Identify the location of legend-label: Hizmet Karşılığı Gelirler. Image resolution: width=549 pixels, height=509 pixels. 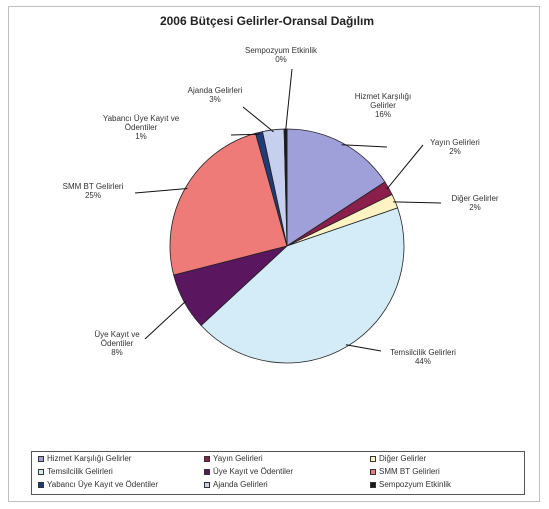
(89, 458).